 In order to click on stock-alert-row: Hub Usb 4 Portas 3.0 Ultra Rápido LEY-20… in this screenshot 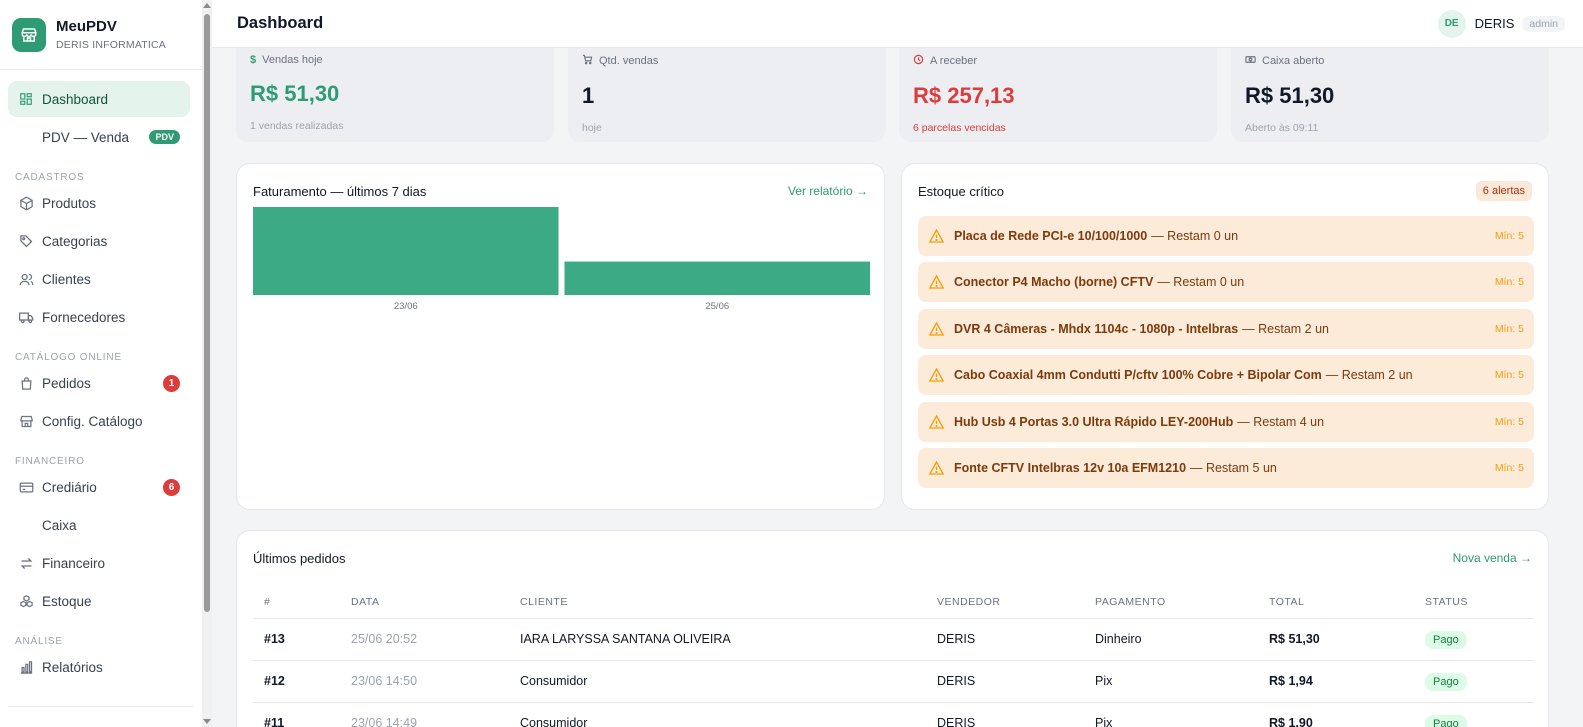, I will do `click(1226, 421)`.